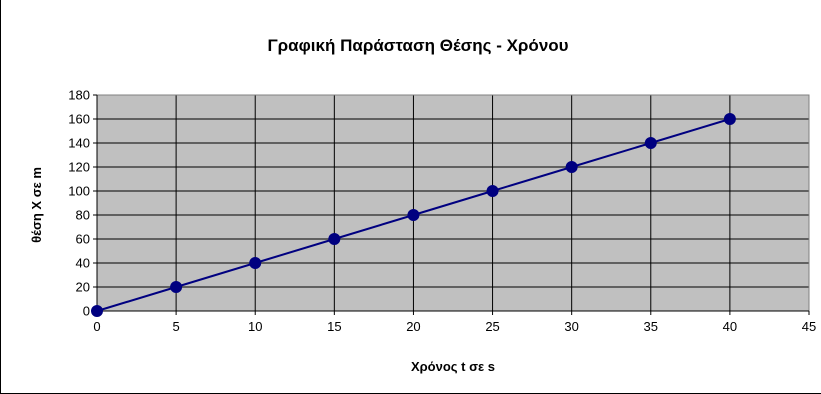  What do you see at coordinates (175, 326) in the screenshot?
I see `x-tick-label: 5` at bounding box center [175, 326].